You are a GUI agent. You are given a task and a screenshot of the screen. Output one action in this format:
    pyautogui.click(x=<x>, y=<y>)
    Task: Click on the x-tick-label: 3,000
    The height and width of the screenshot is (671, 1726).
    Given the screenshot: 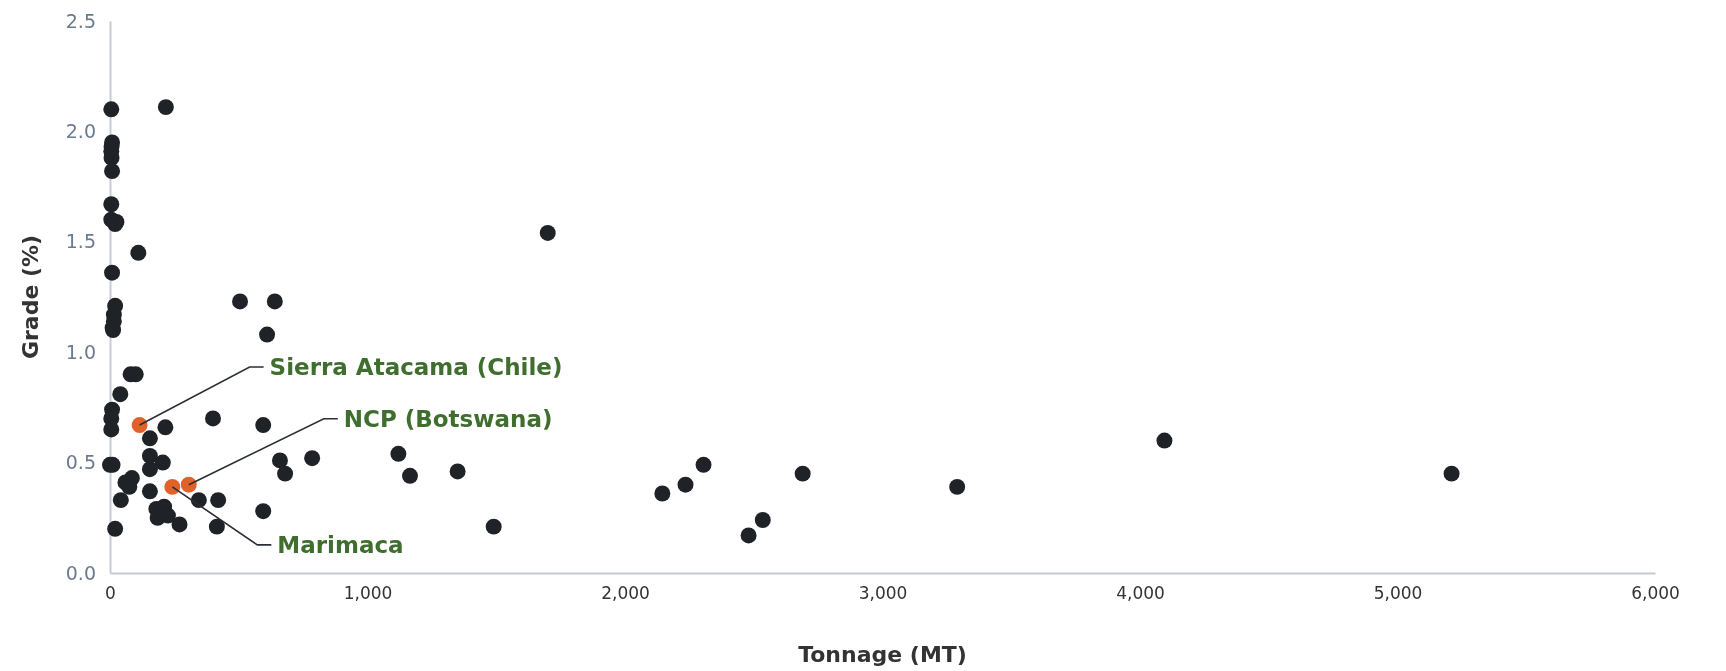 What is the action you would take?
    pyautogui.click(x=883, y=593)
    